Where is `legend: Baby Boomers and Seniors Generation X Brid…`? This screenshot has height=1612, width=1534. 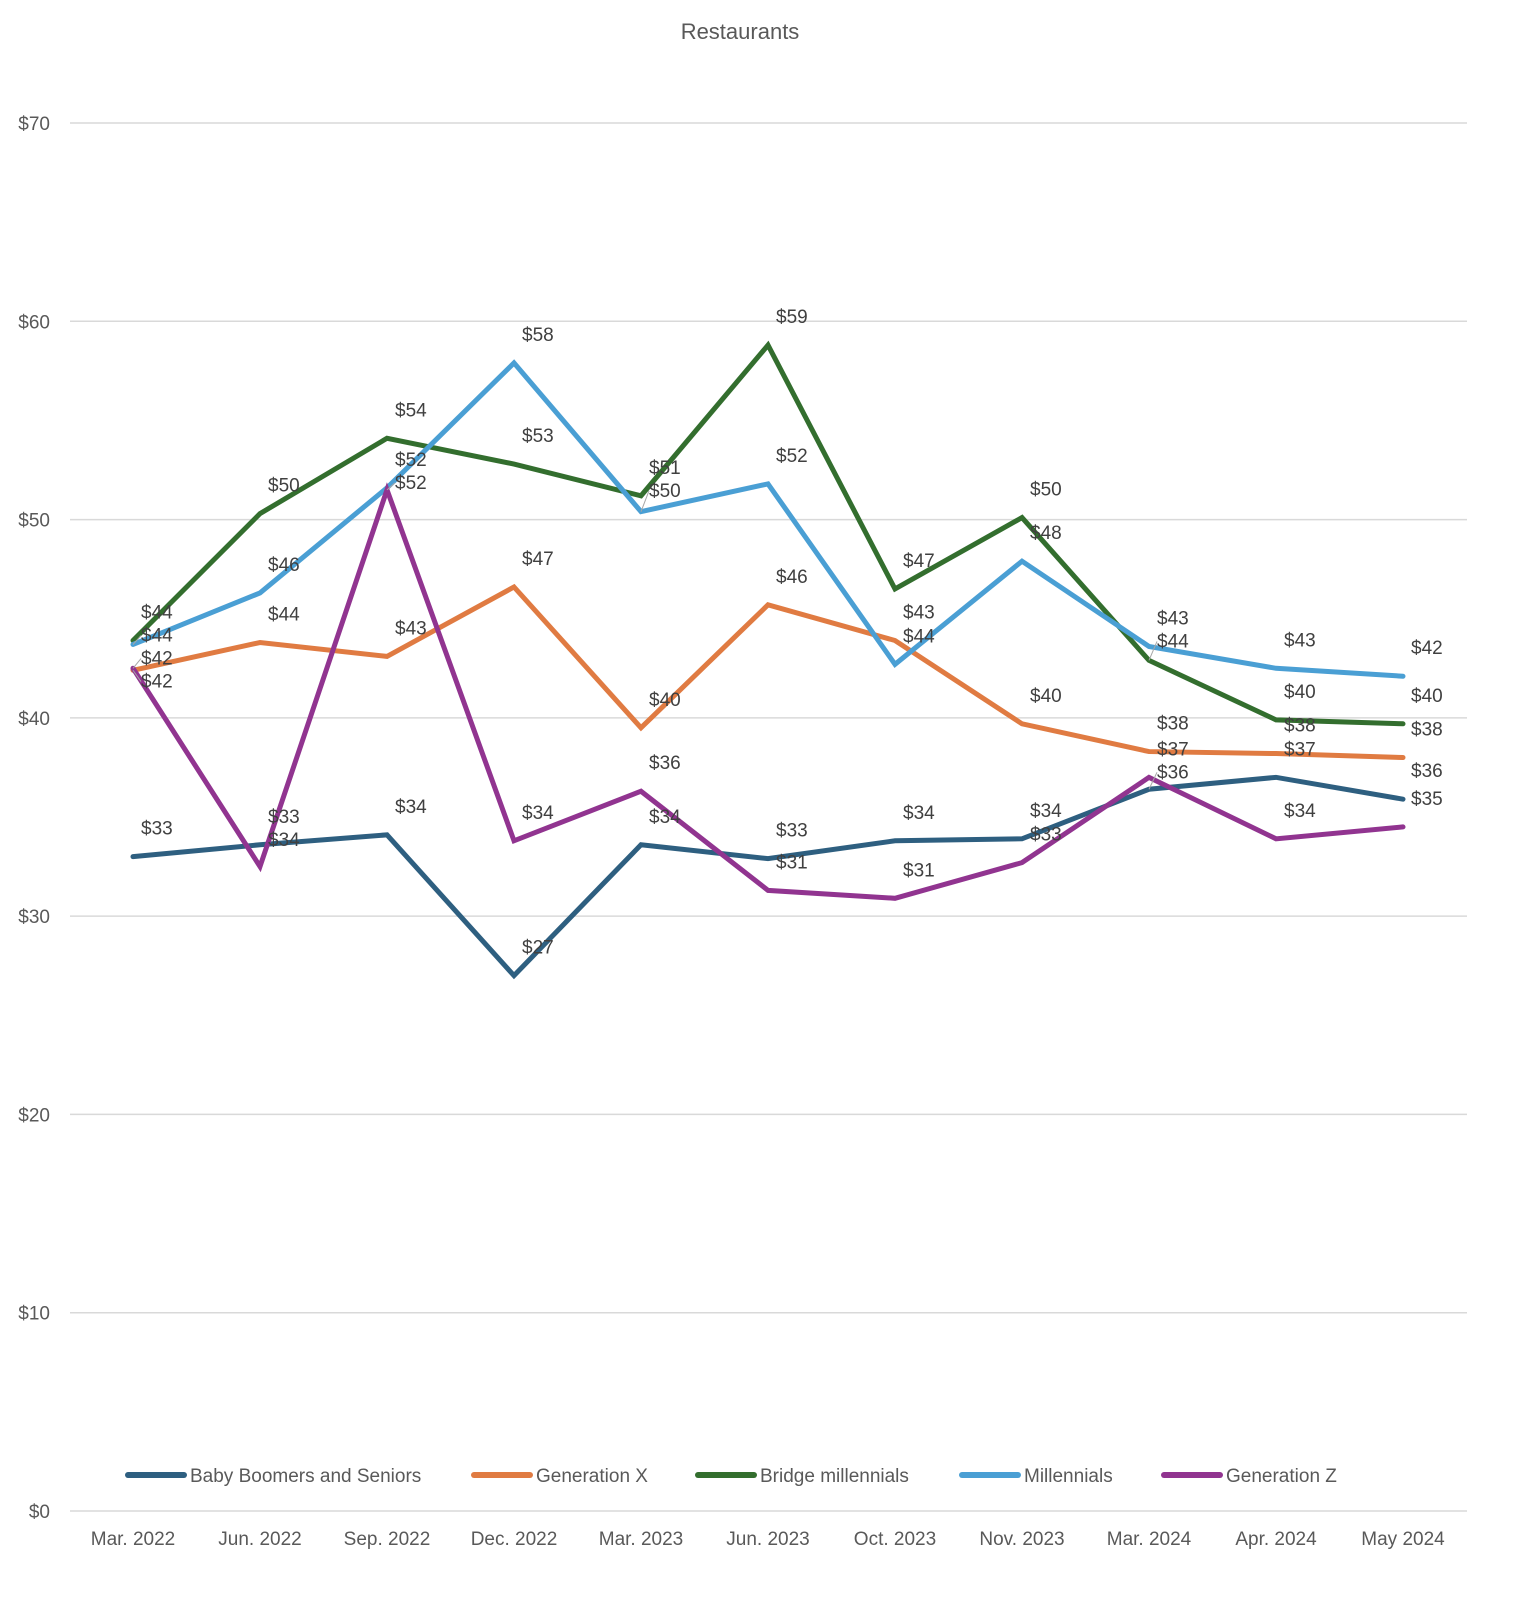
legend: Baby Boomers and Seniors Generation X Brid… is located at coordinates (731, 1476).